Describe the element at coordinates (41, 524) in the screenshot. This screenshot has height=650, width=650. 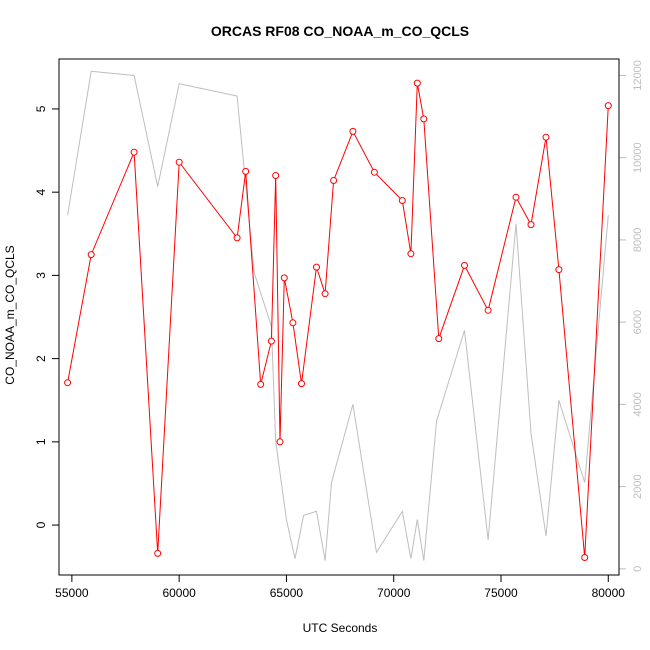
I see `y-tick-label: 0` at that location.